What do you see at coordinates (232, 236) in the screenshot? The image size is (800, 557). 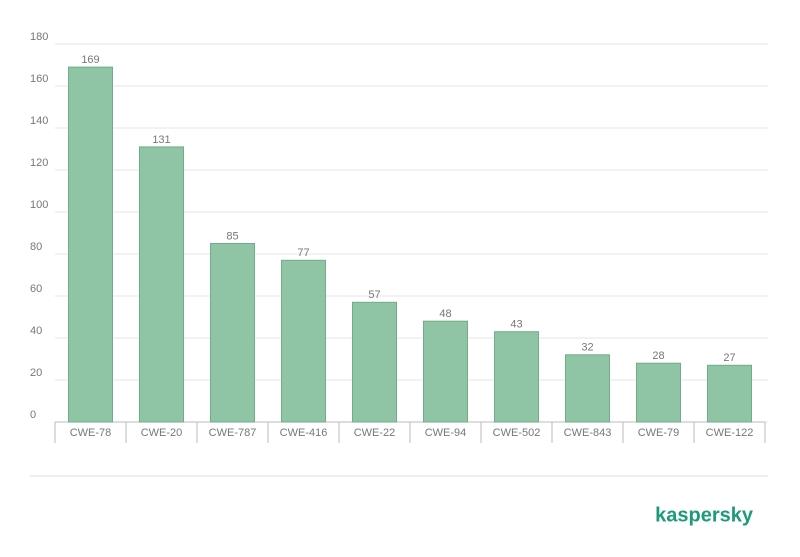 I see `value-label: 85` at bounding box center [232, 236].